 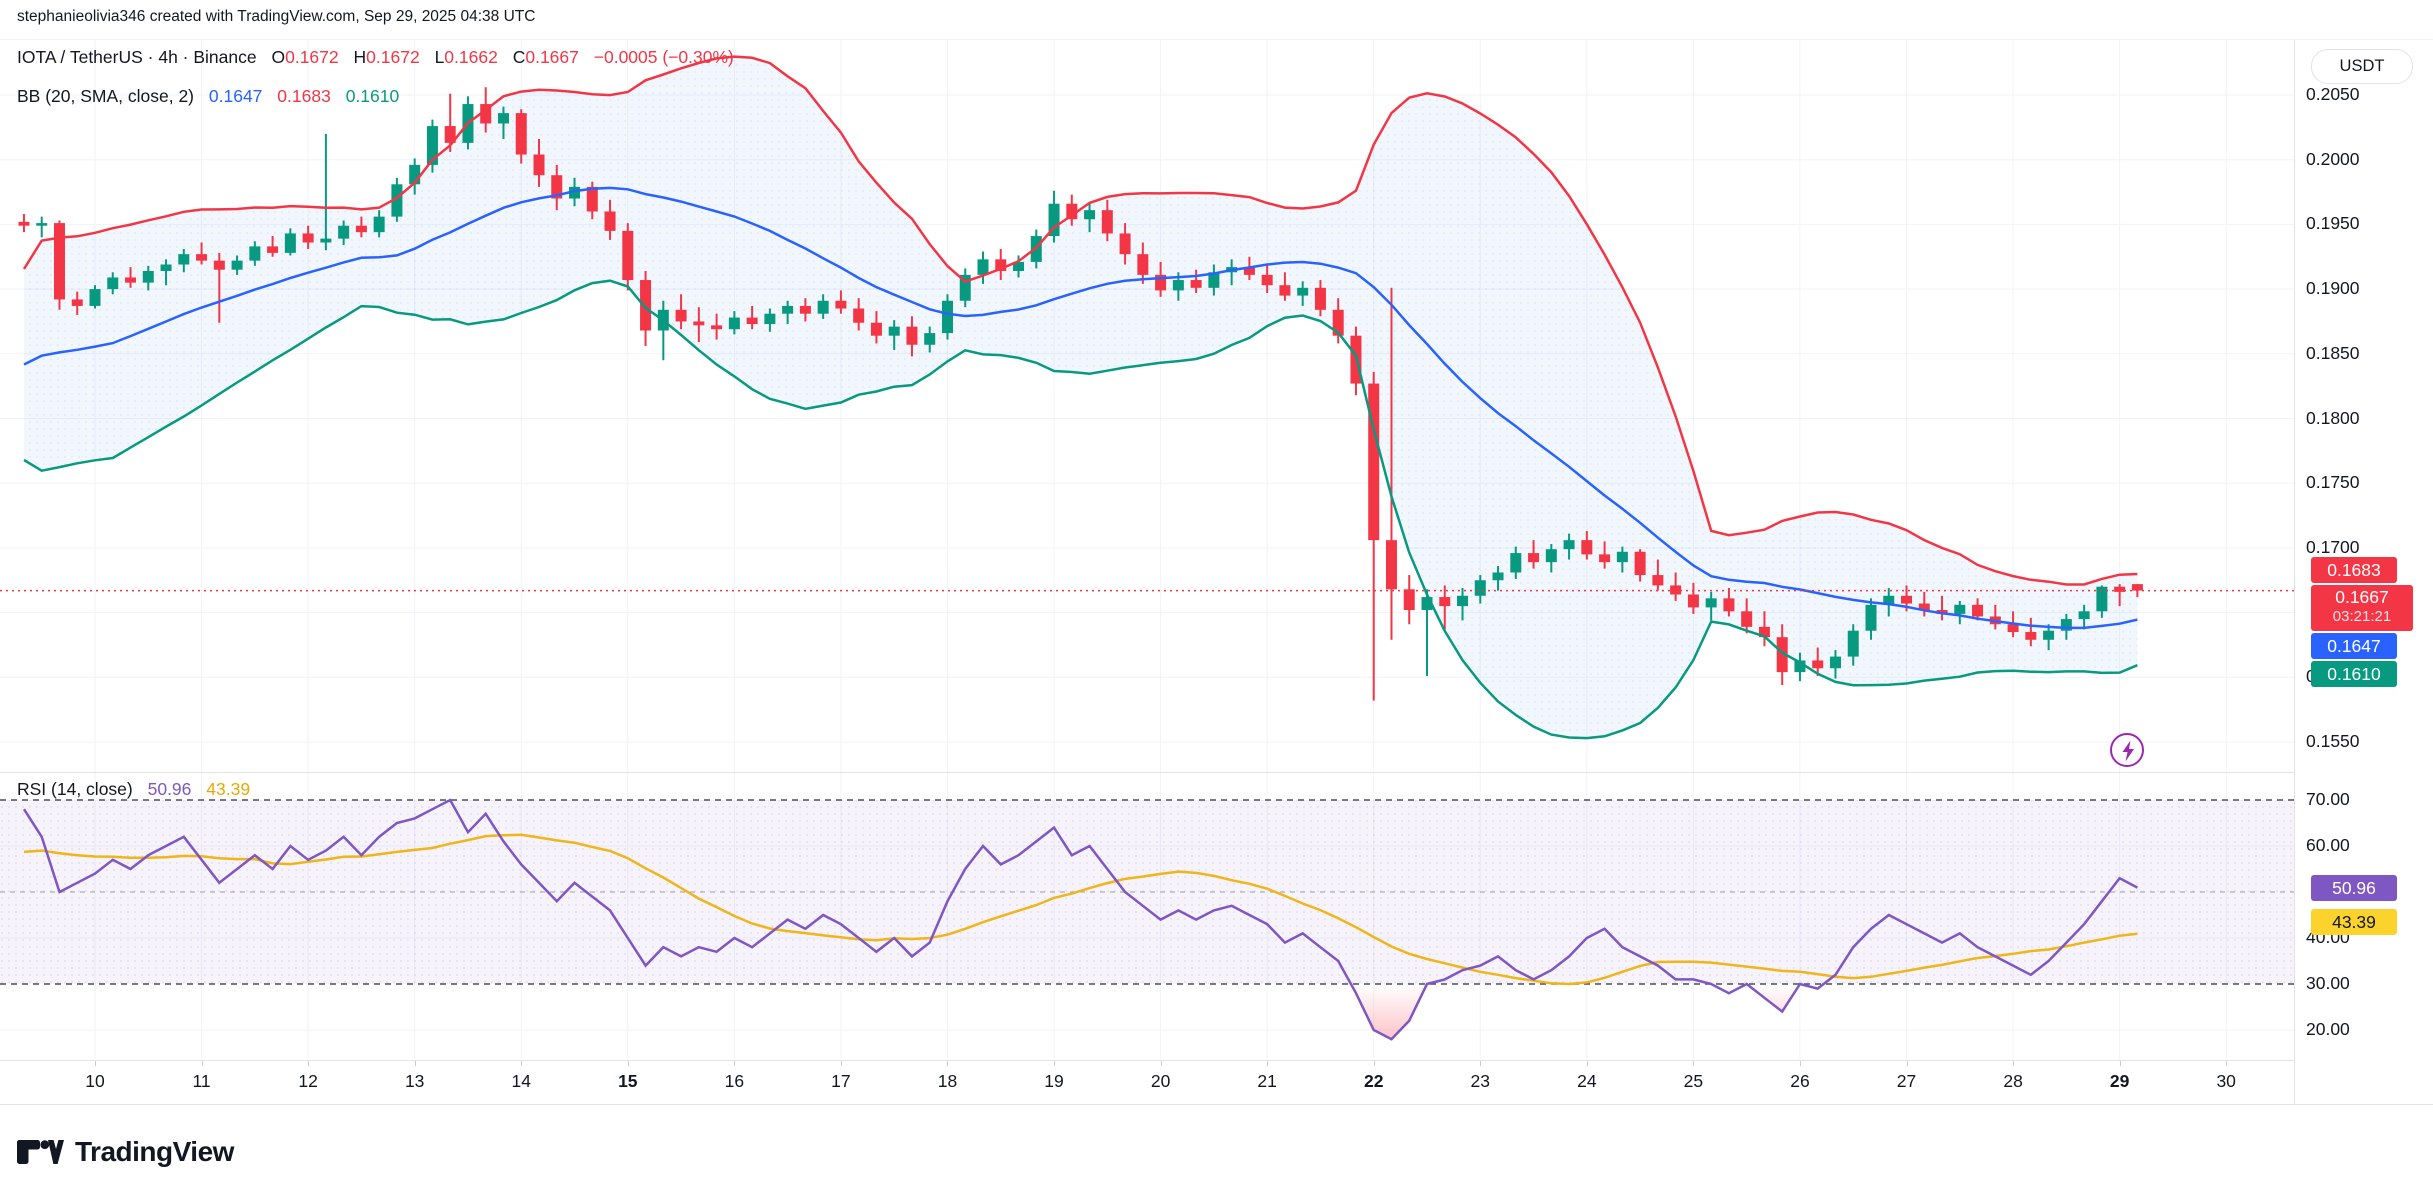 What do you see at coordinates (2354, 922) in the screenshot?
I see `rsi-ma-badge: 43.39` at bounding box center [2354, 922].